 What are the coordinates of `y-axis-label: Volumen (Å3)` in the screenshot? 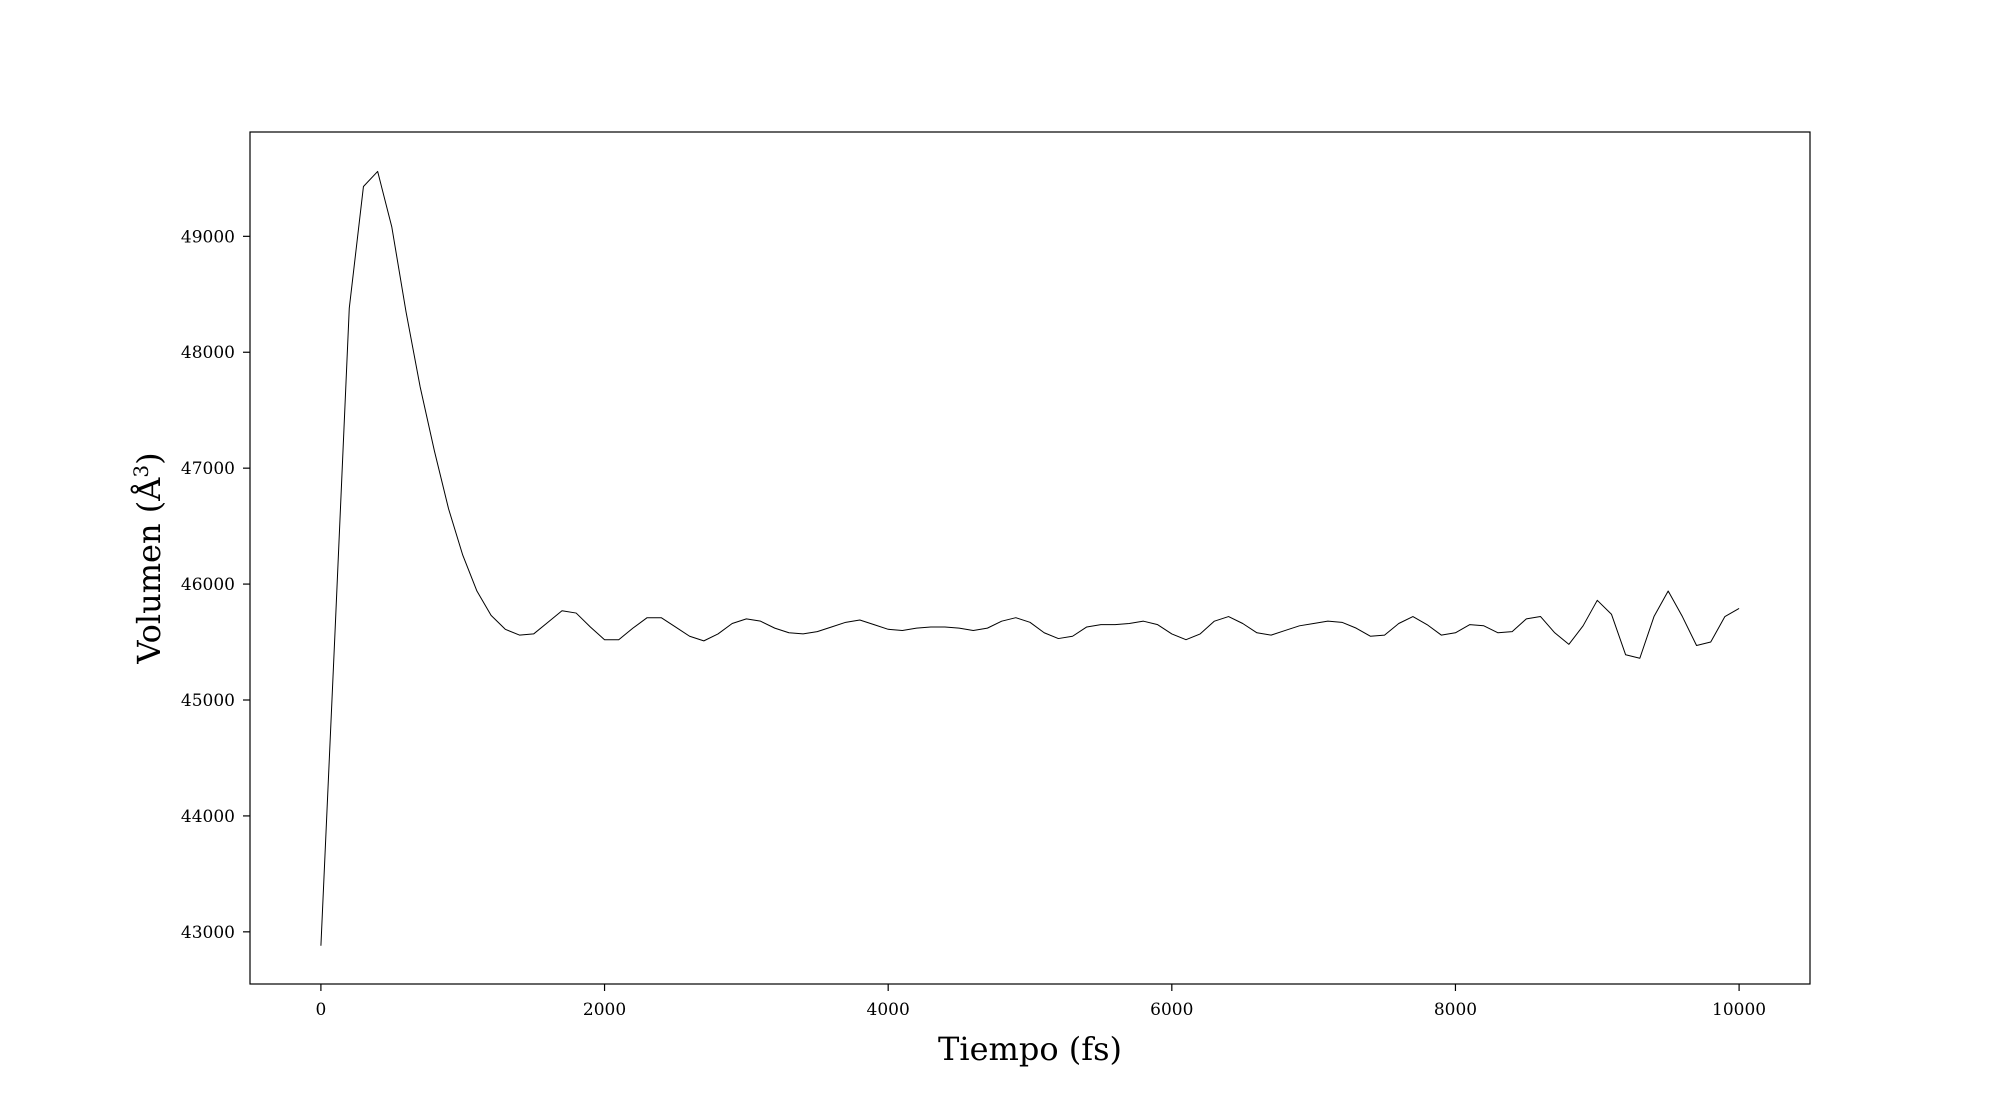 It's located at (148, 558).